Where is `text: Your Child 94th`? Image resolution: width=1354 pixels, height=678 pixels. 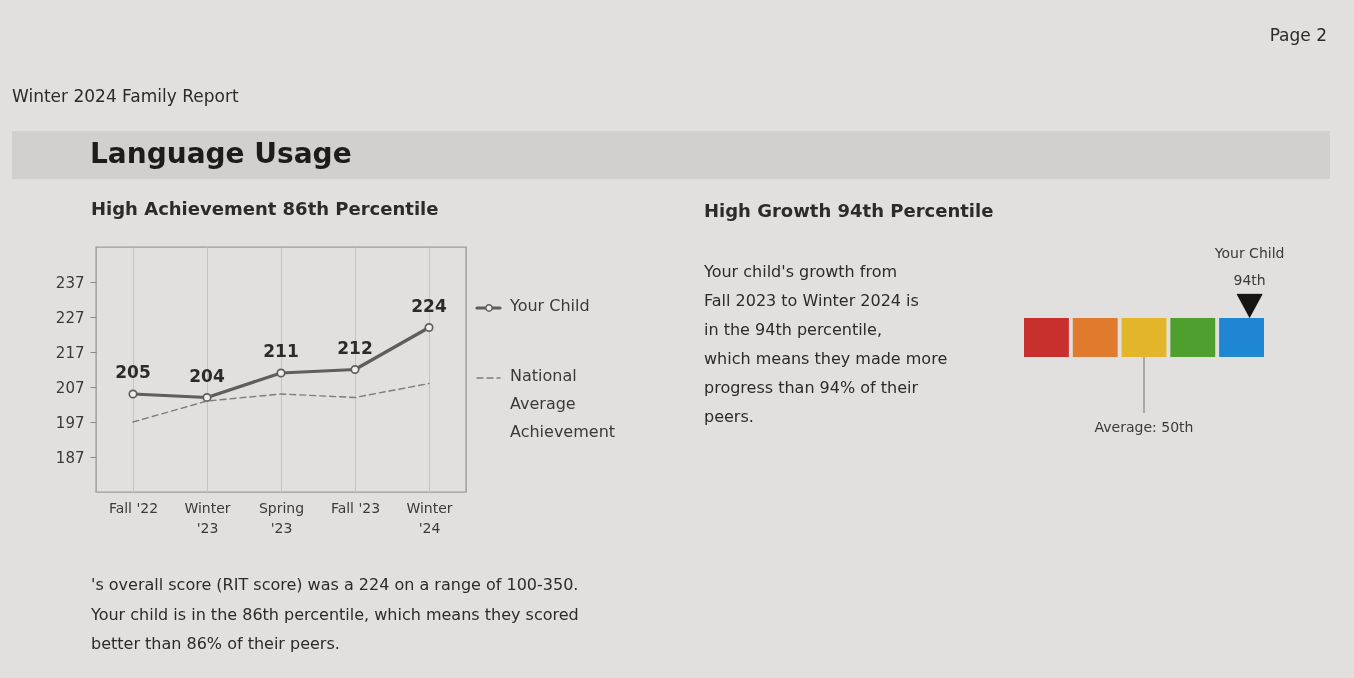
text: Your Child 94th is located at coordinates (1249, 266).